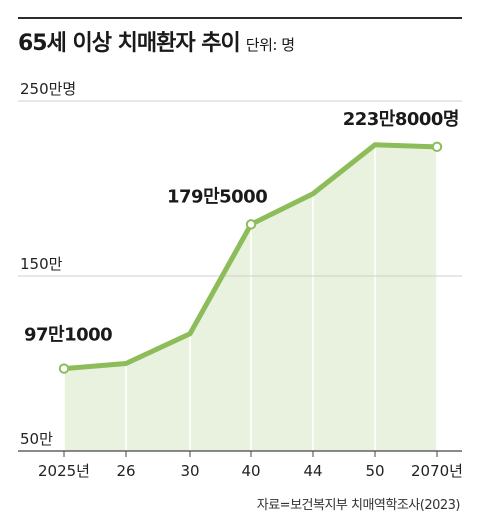 This screenshot has height=530, width=480. What do you see at coordinates (374, 471) in the screenshot?
I see `x-tick-label: 50` at bounding box center [374, 471].